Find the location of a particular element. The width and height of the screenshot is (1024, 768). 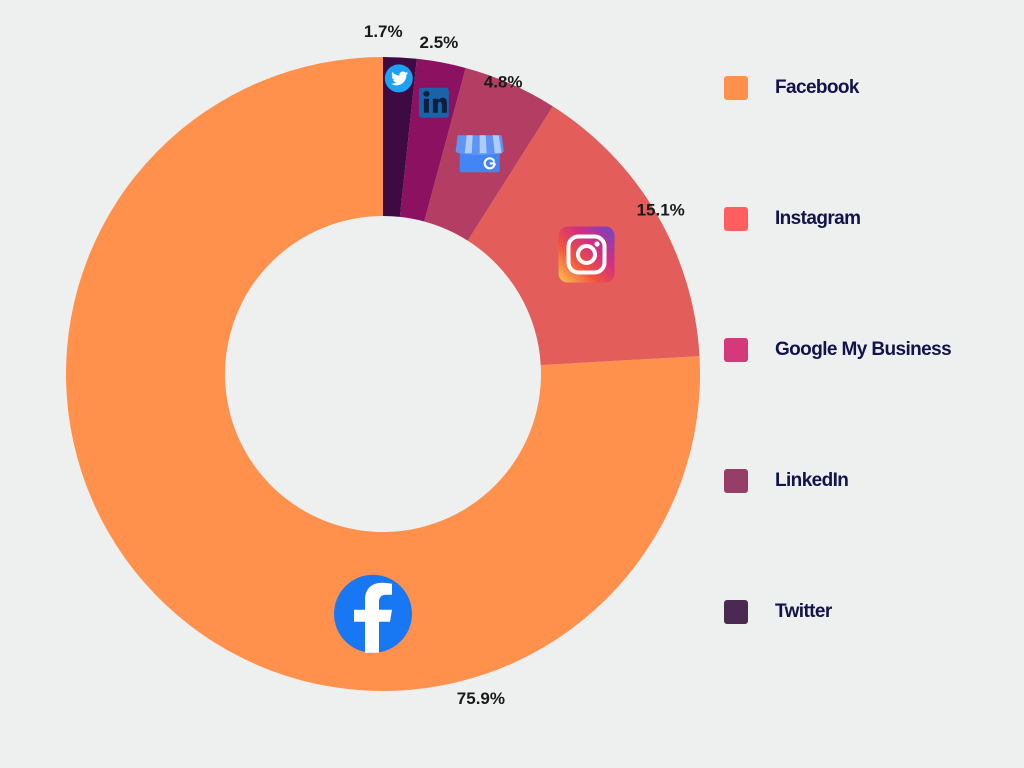

value-label-google-my-business: 4.8% is located at coordinates (503, 81).